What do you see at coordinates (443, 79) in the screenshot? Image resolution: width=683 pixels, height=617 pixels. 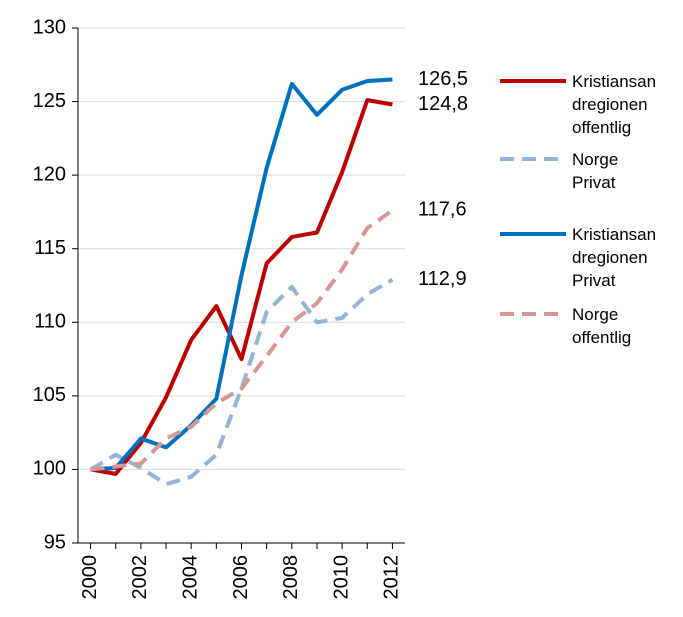 I see `value-label: 126,5` at bounding box center [443, 79].